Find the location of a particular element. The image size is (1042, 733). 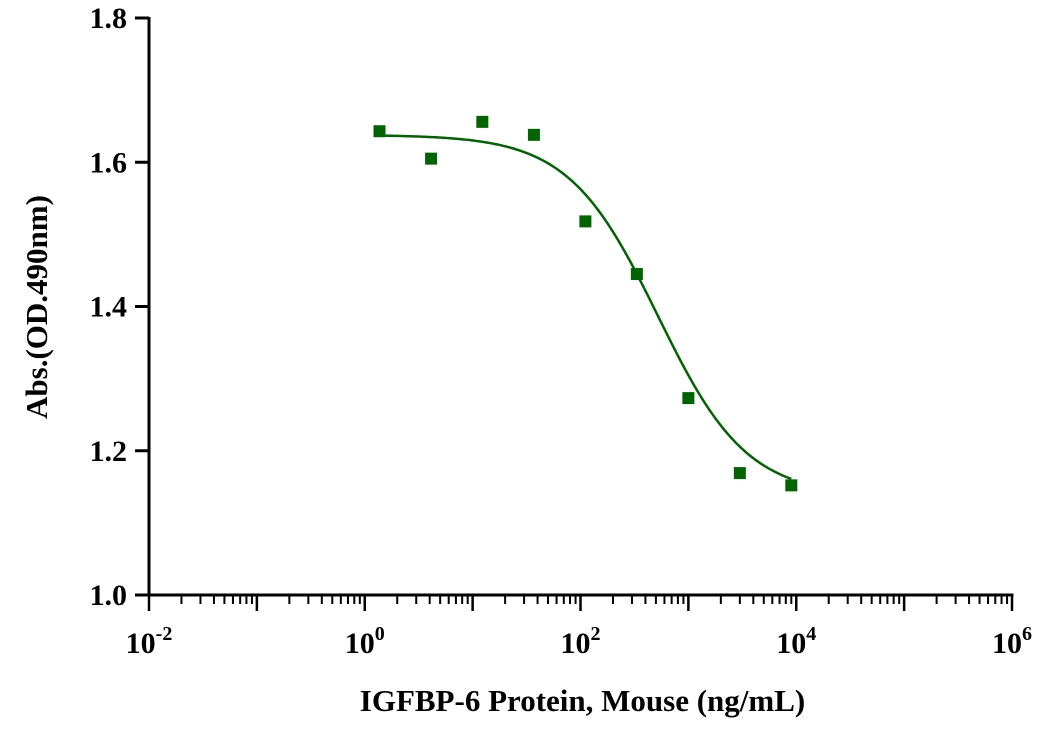

x-tick-label-exponent: 6 is located at coordinates (1027, 634).